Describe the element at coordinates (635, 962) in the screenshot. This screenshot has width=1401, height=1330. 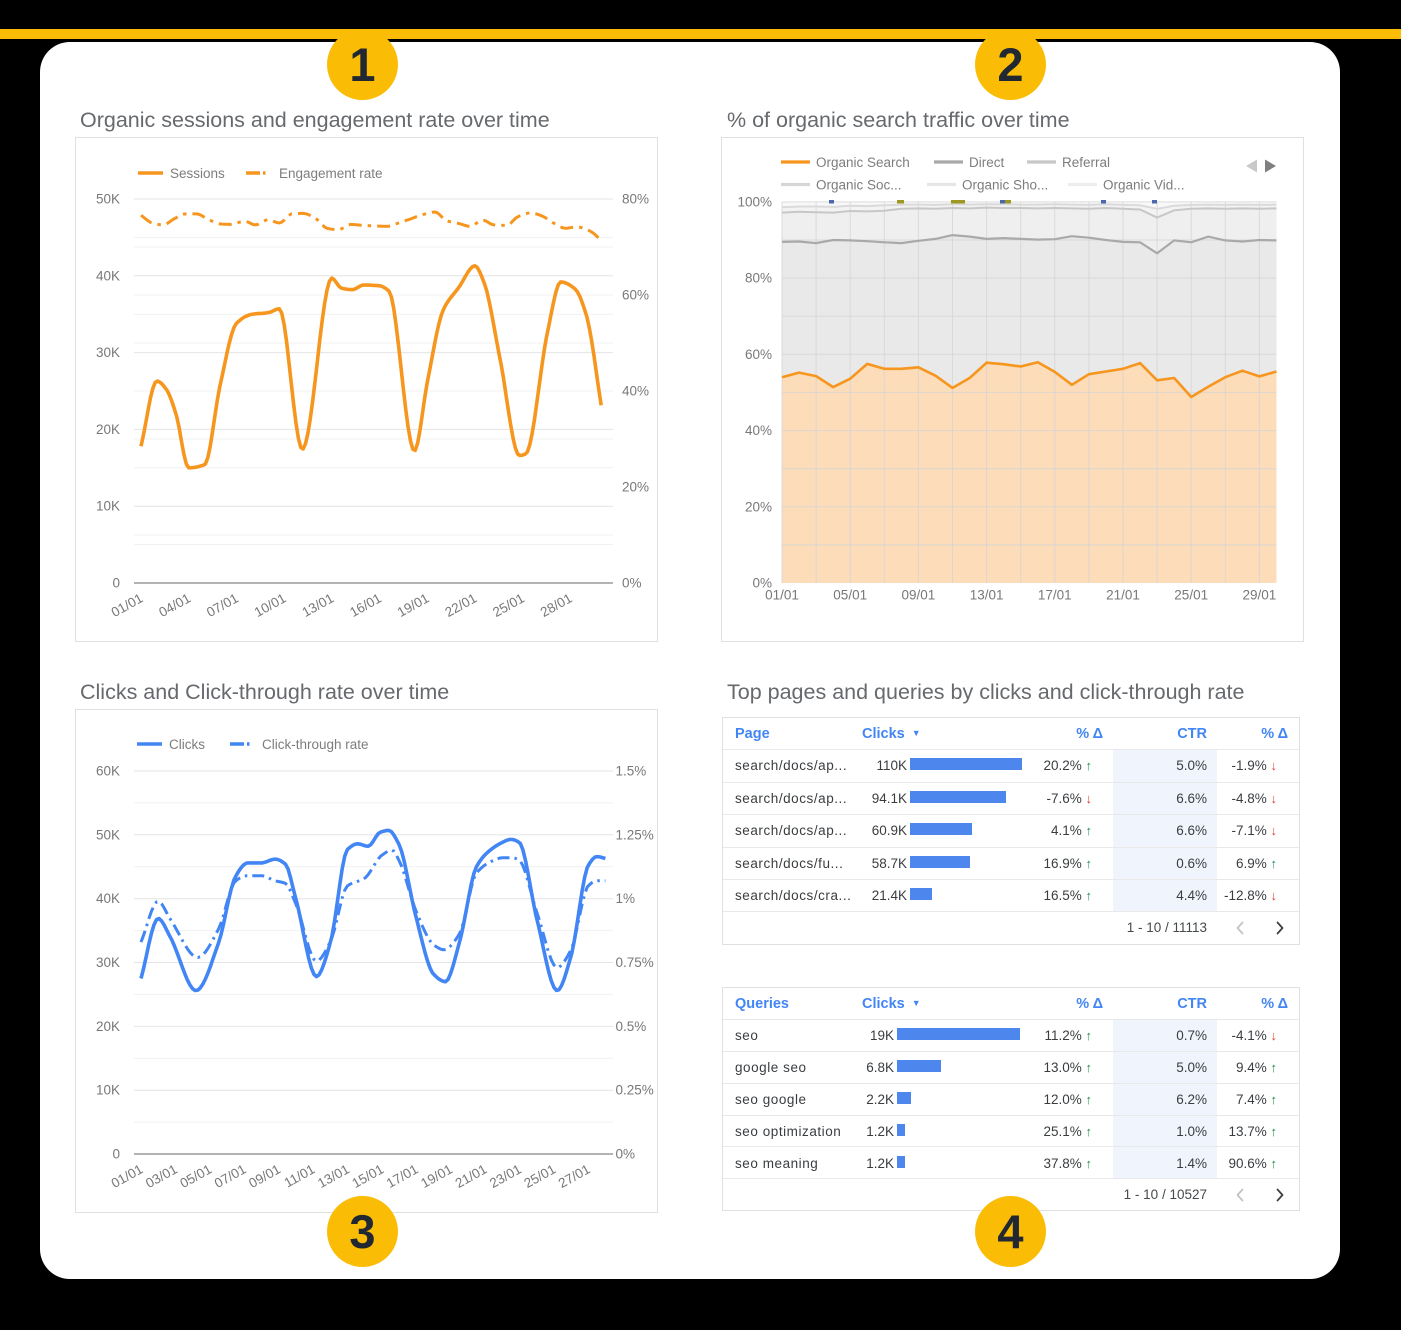
I see `svg-text: 0.75%` at that location.